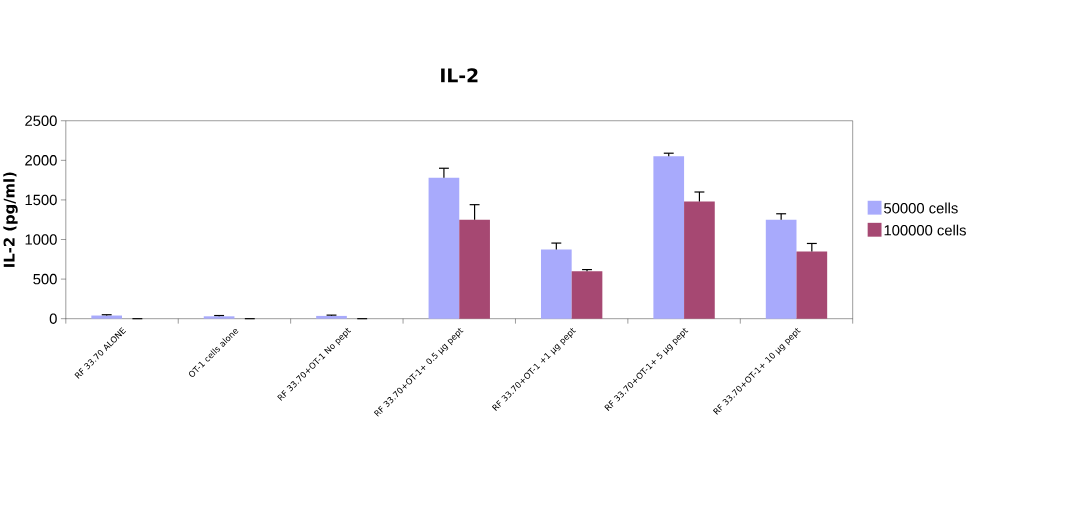 This screenshot has width=1091, height=528. Describe the element at coordinates (41, 121) in the screenshot. I see `y-tick-label: 2500` at that location.